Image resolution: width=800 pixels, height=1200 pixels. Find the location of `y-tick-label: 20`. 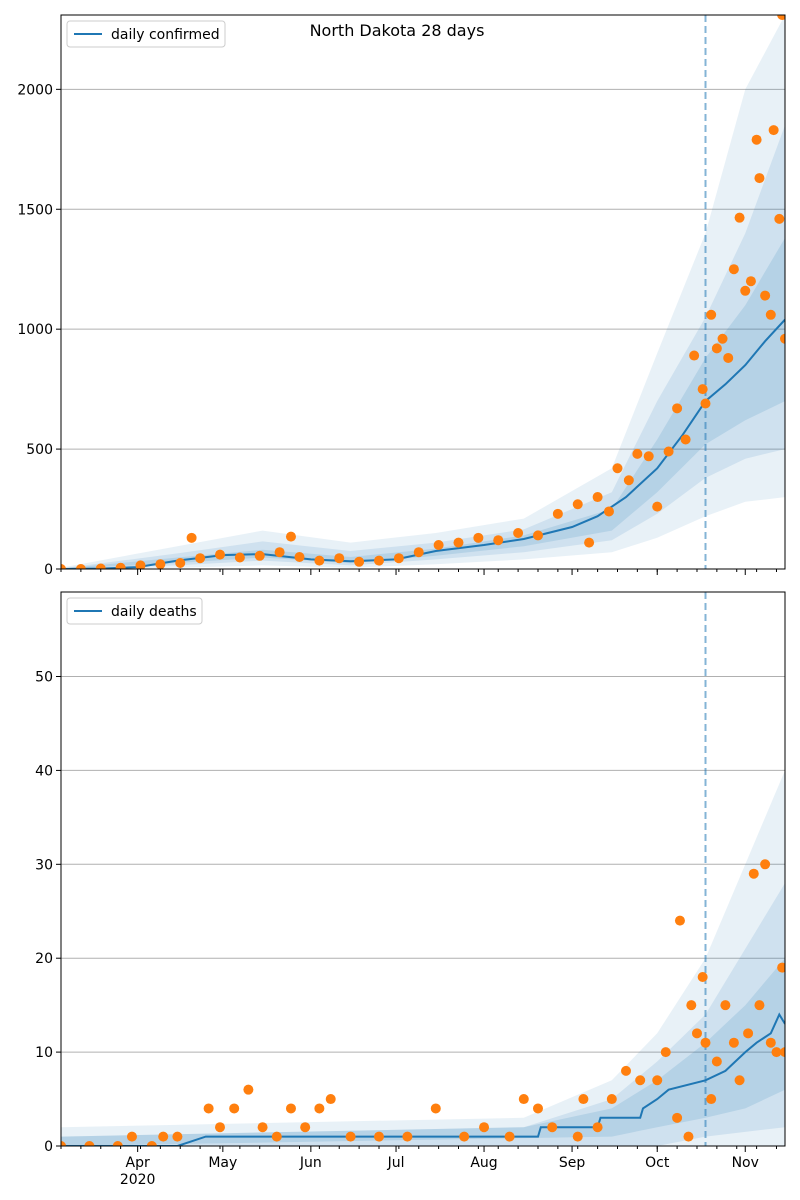

y-tick-label: 20 is located at coordinates (44, 959).